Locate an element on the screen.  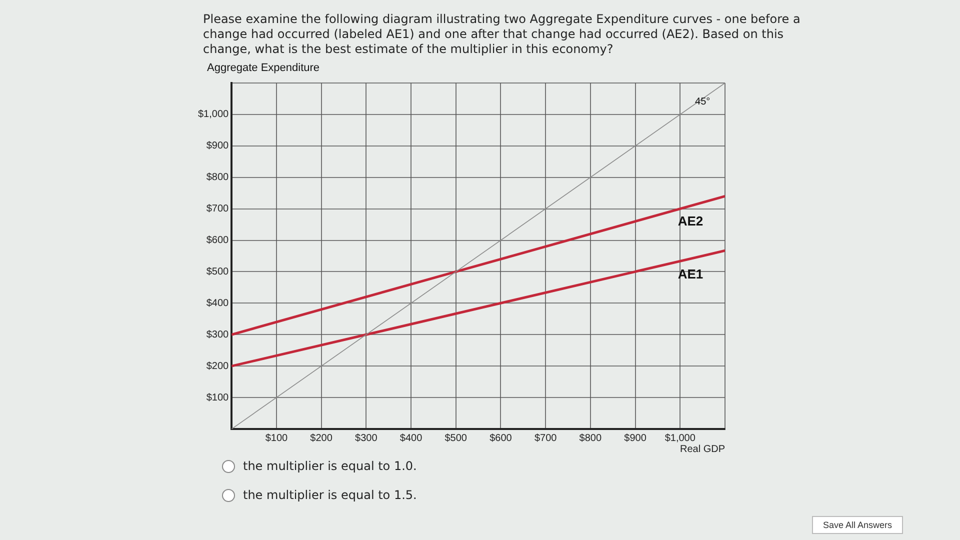
x-tick-label: $800 is located at coordinates (590, 438).